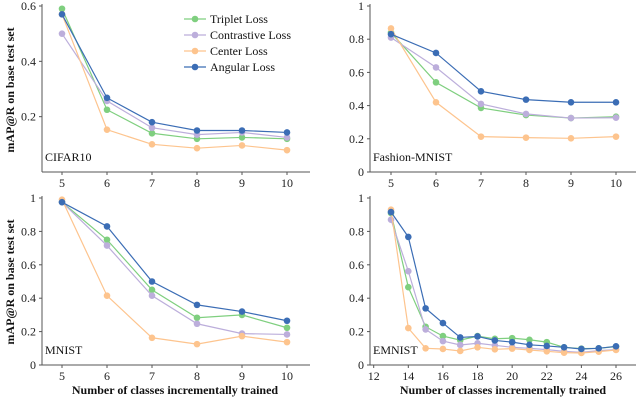 Image resolution: width=640 pixels, height=400 pixels. I want to click on series-angular-loss, so click(503, 280).